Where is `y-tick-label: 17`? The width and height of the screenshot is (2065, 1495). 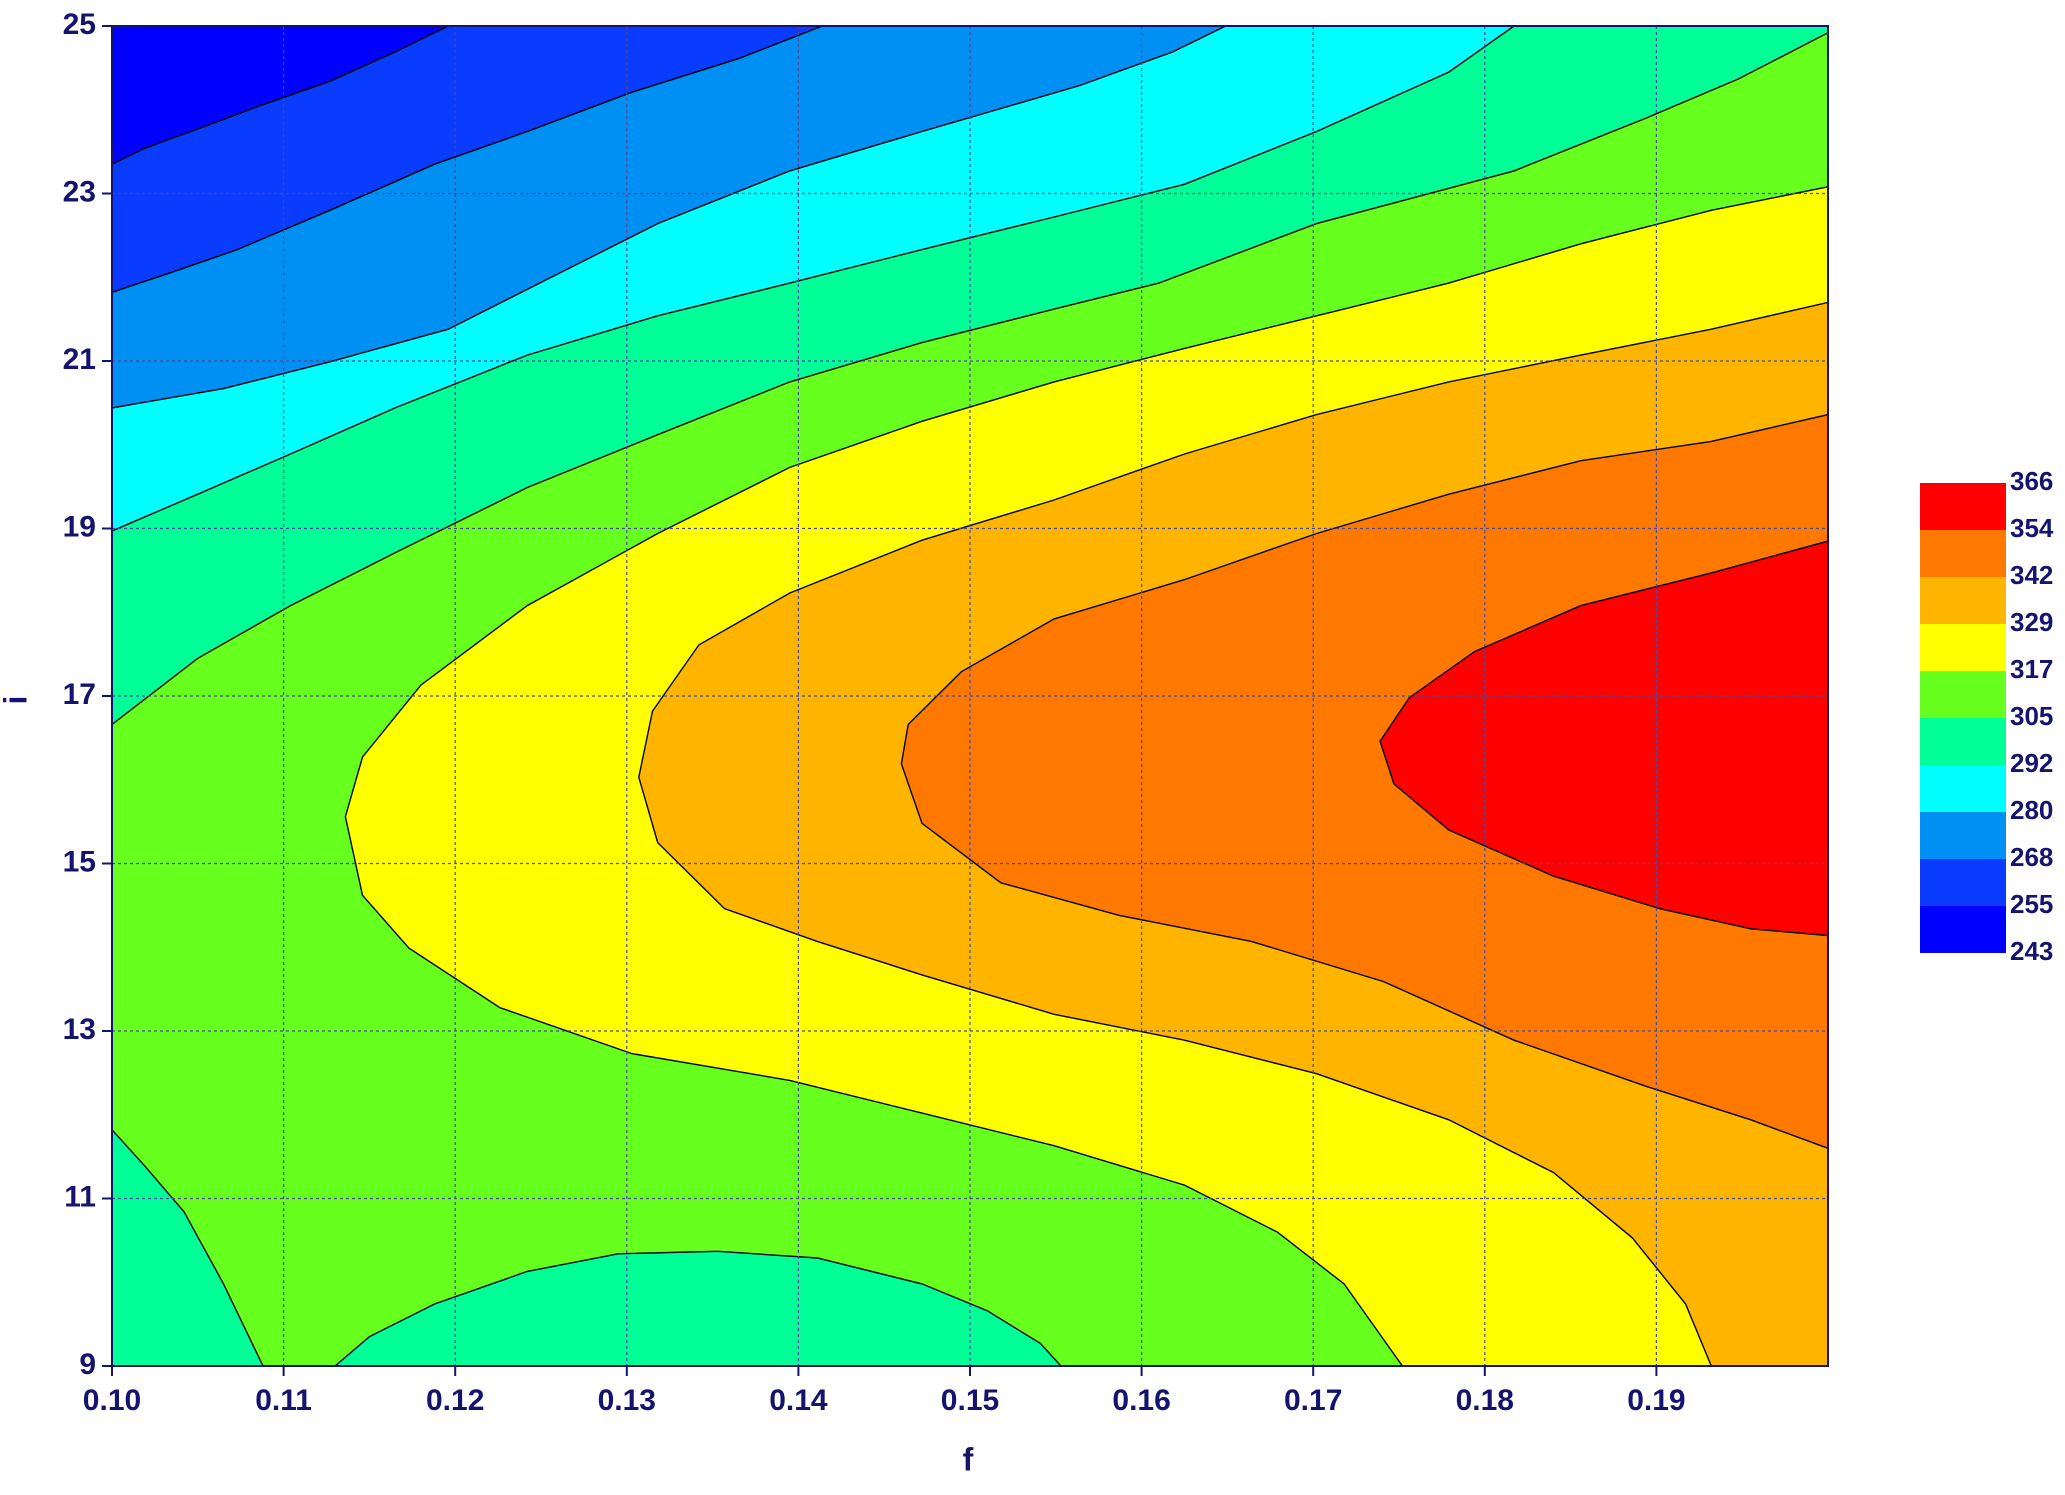
y-tick-label: 17 is located at coordinates (79, 694).